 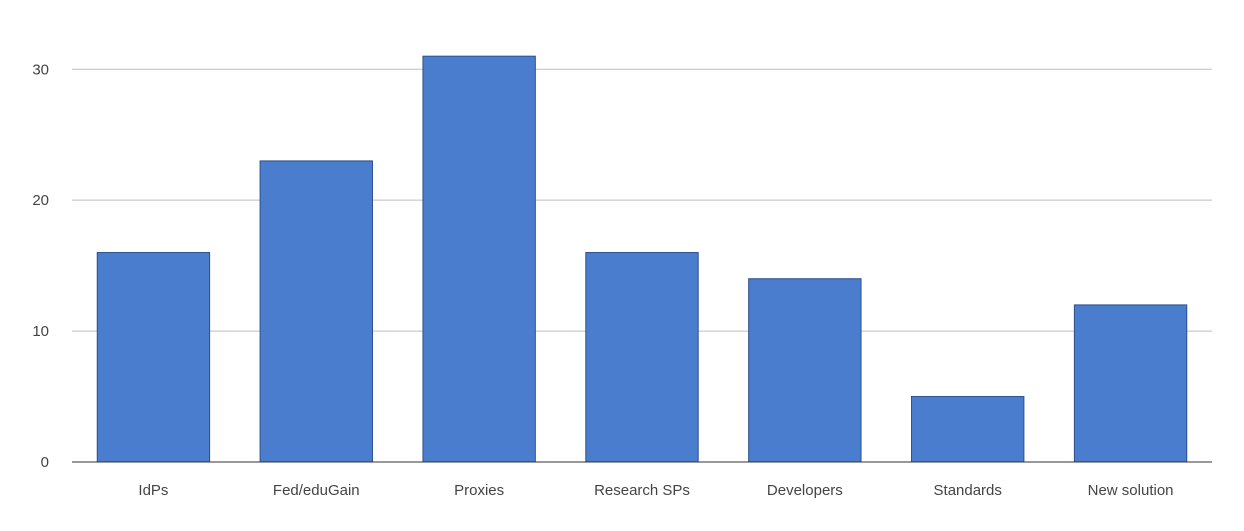 What do you see at coordinates (45, 462) in the screenshot?
I see `y-tick-label: 0` at bounding box center [45, 462].